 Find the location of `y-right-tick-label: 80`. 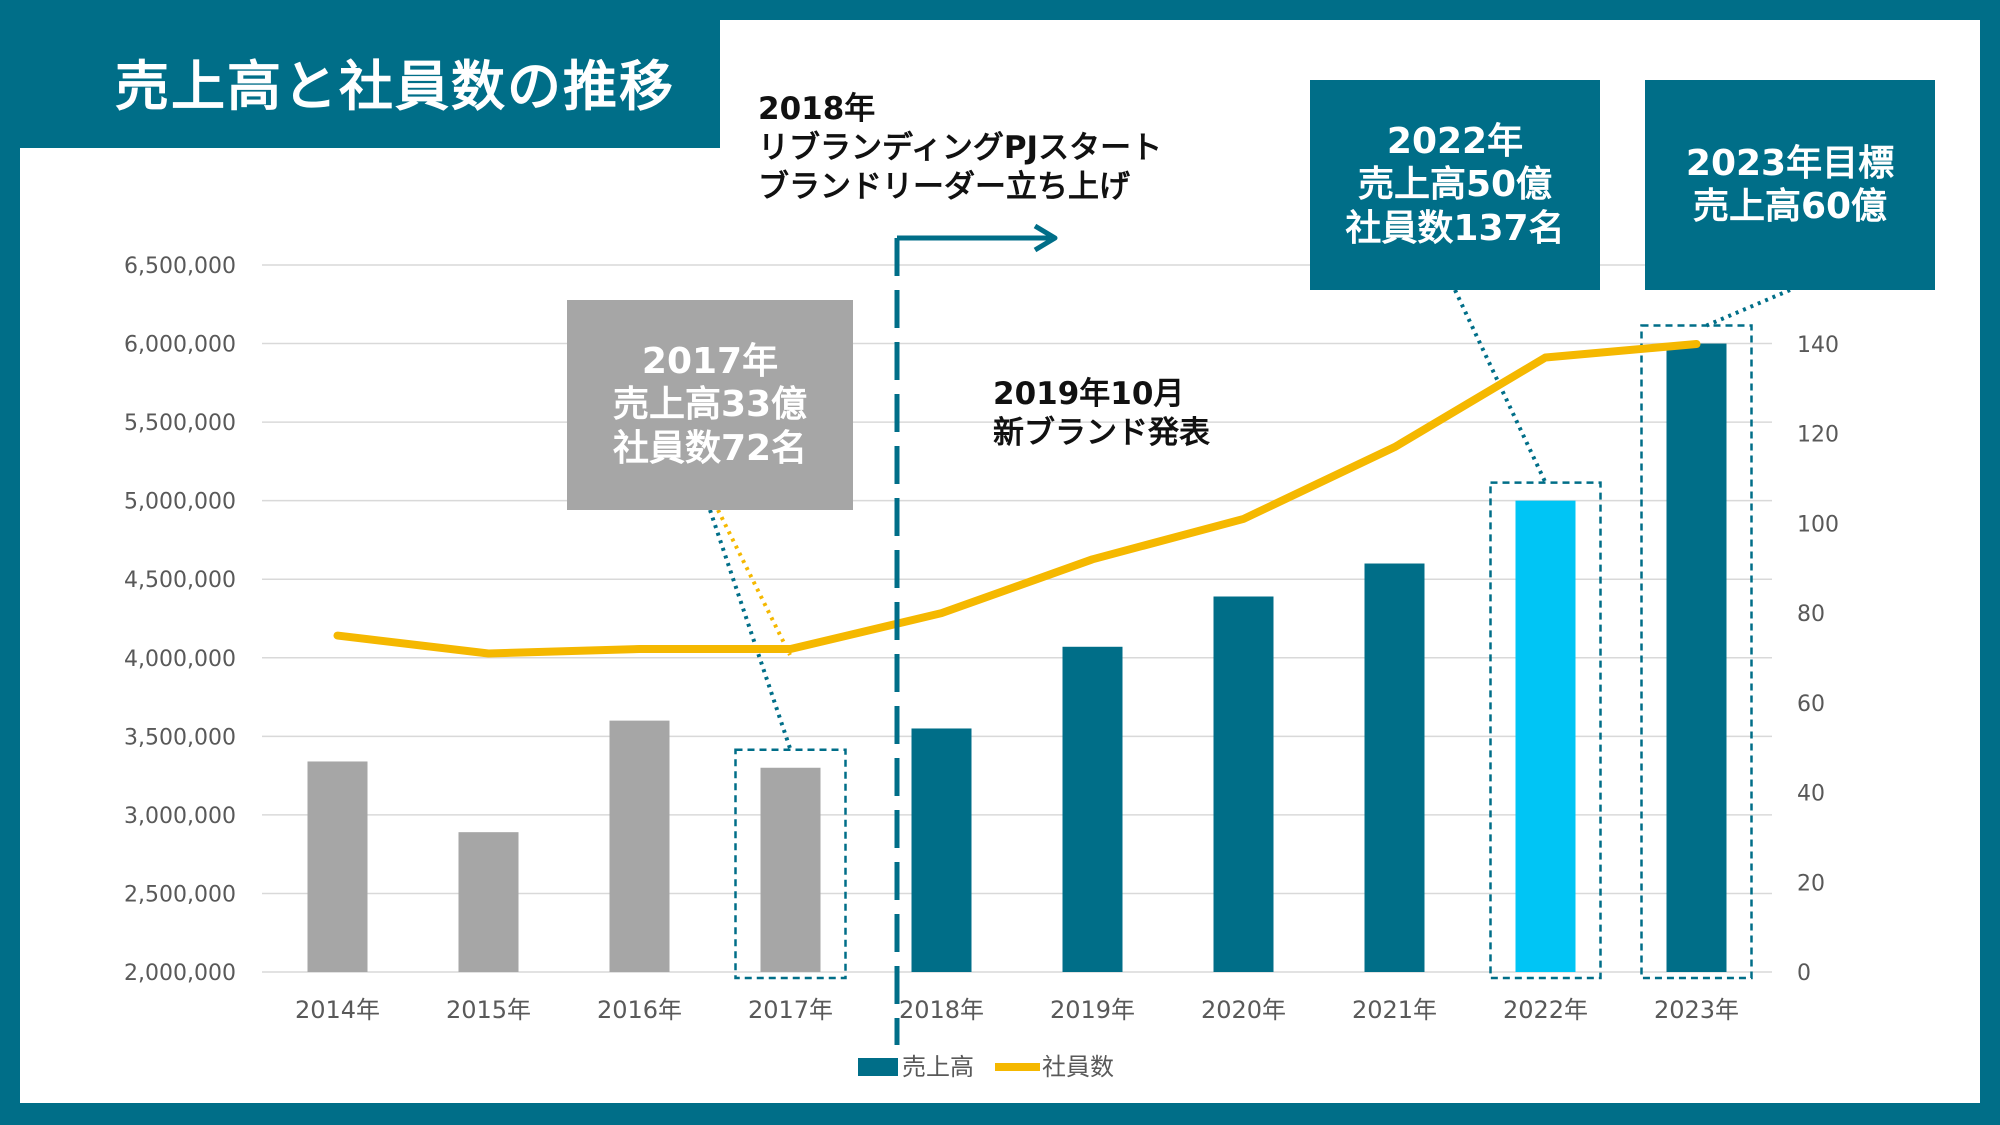

y-right-tick-label: 80 is located at coordinates (1811, 614).